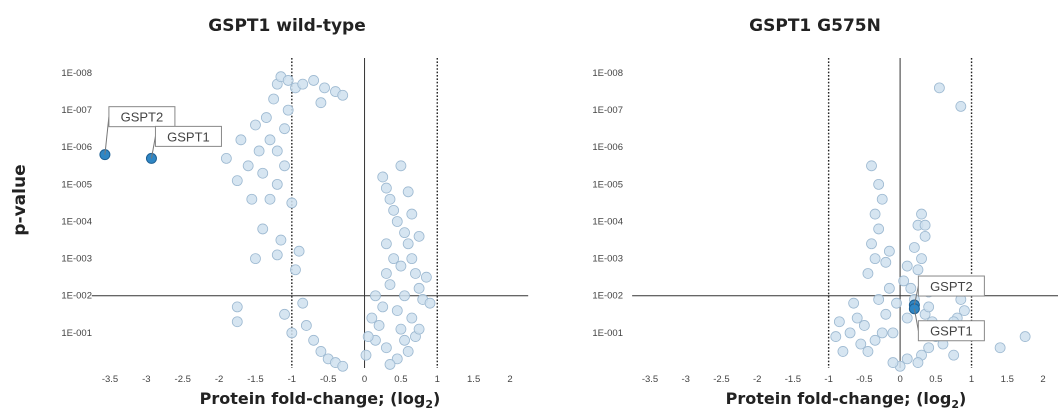 The image size is (1058, 415). Describe the element at coordinates (607, 259) in the screenshot. I see `y-tick-label: 1E-003` at that location.